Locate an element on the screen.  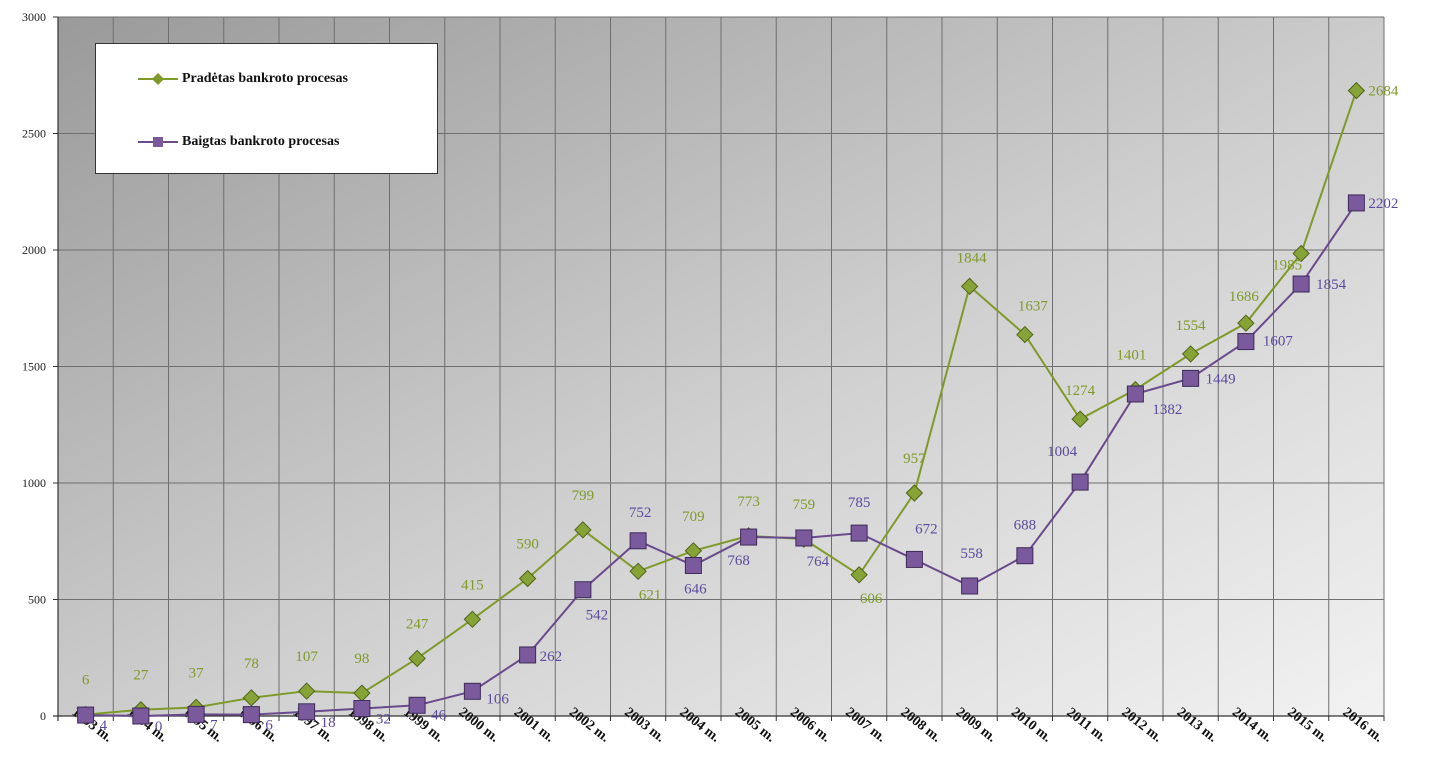
data-label: 768 is located at coordinates (738, 561).